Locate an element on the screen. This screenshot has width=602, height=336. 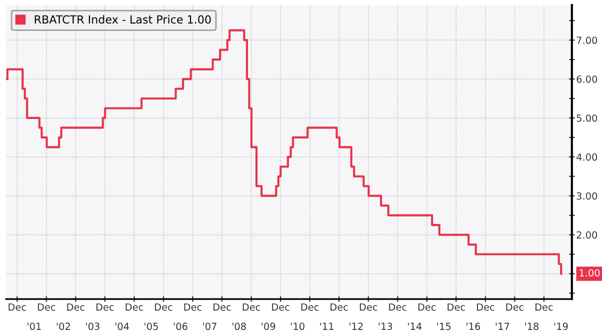
x2-tick-label: '04 is located at coordinates (122, 326).